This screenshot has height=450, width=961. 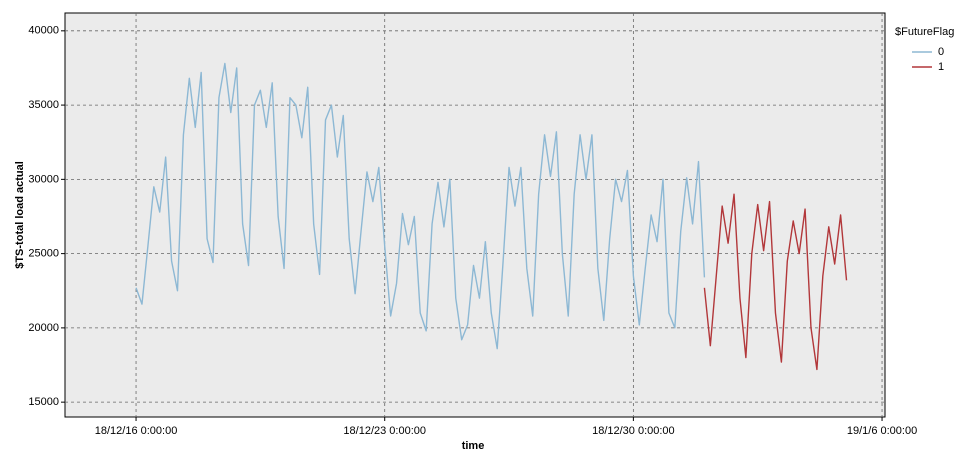 What do you see at coordinates (136, 431) in the screenshot?
I see `x-tick-label: 18/12/16 0:00:00` at bounding box center [136, 431].